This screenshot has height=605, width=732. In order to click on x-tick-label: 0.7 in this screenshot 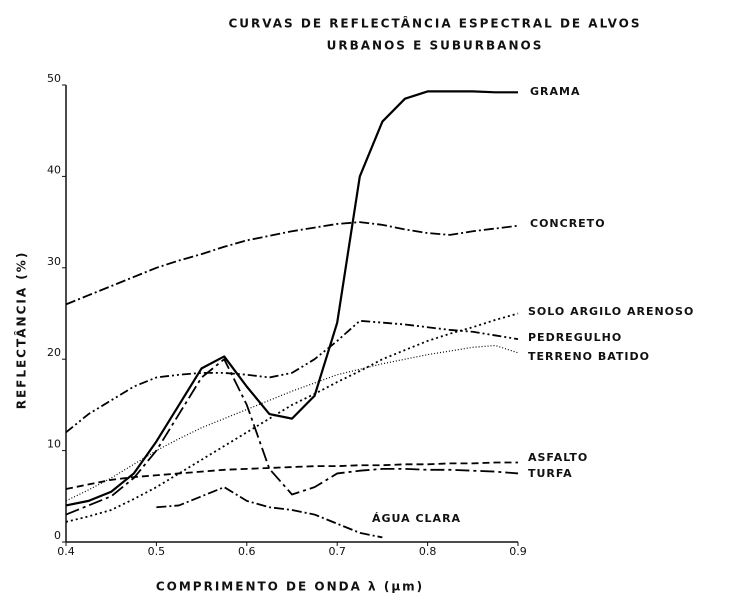, I will do `click(337, 551)`.